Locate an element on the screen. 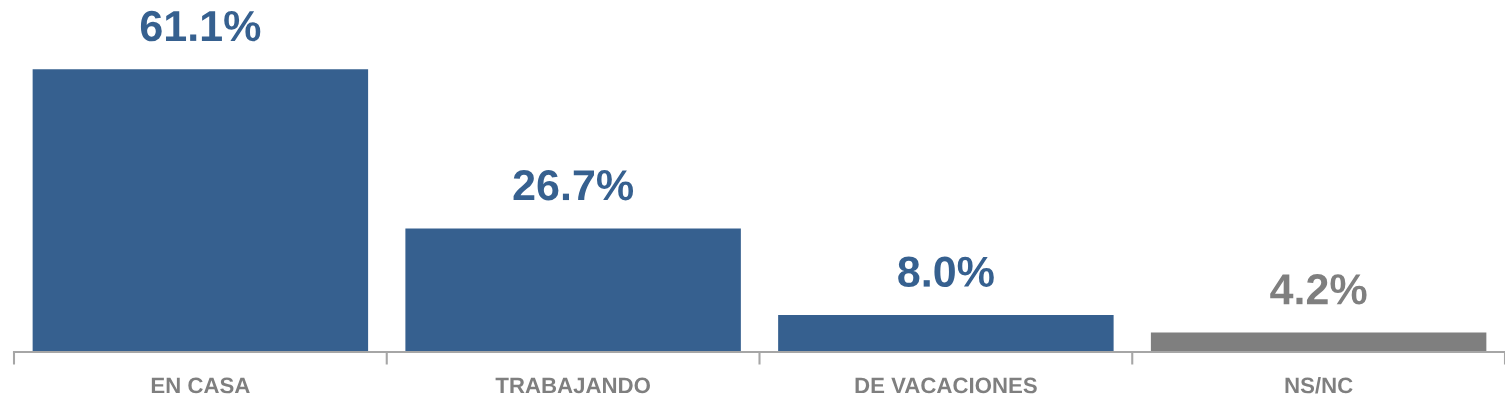 This screenshot has width=1505, height=405. data-label: 4.2% is located at coordinates (1318, 289).